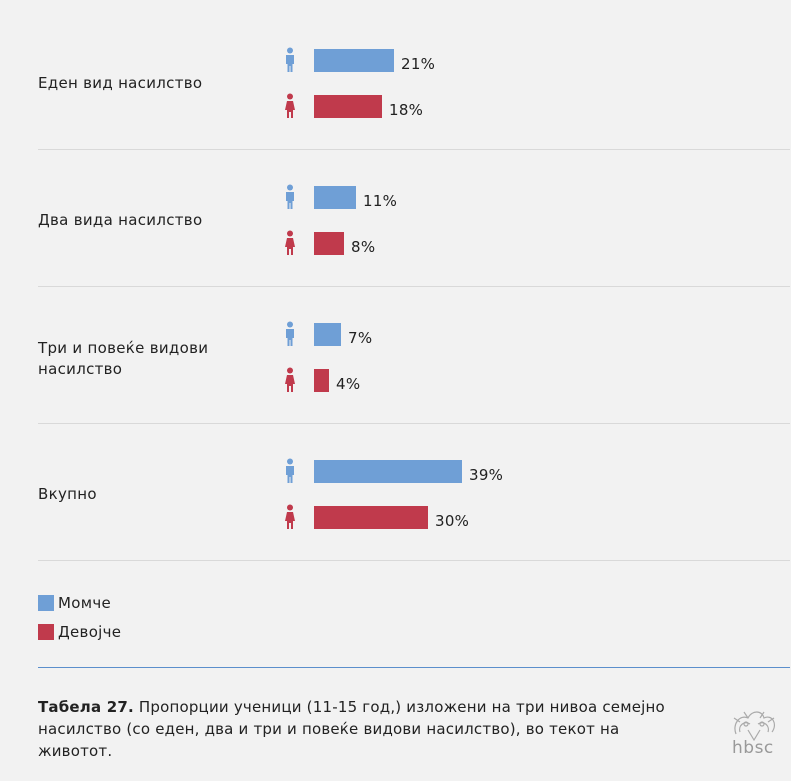 The width and height of the screenshot is (791, 781). I want to click on legend-label-boy: Момче, so click(85, 603).